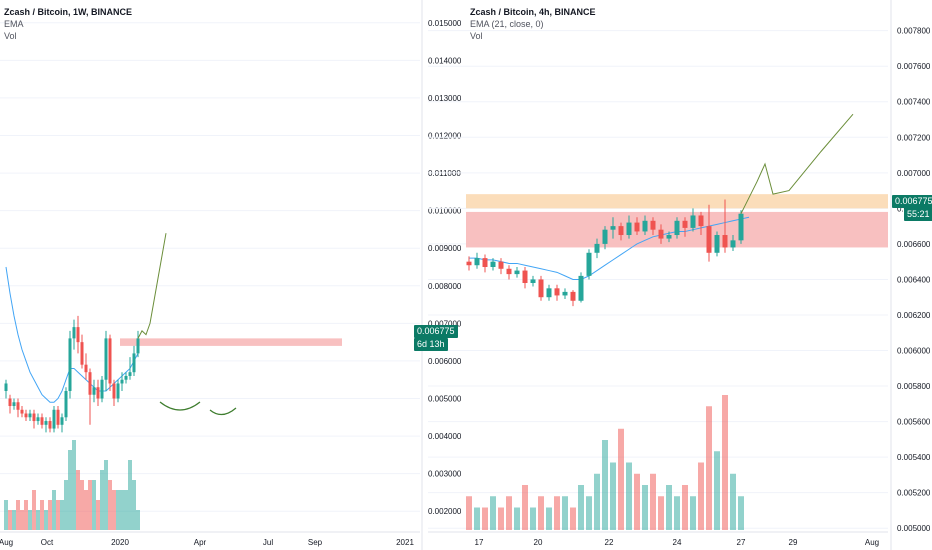  What do you see at coordinates (918, 214) in the screenshot?
I see `right-countdown-tag: 55:21` at bounding box center [918, 214].